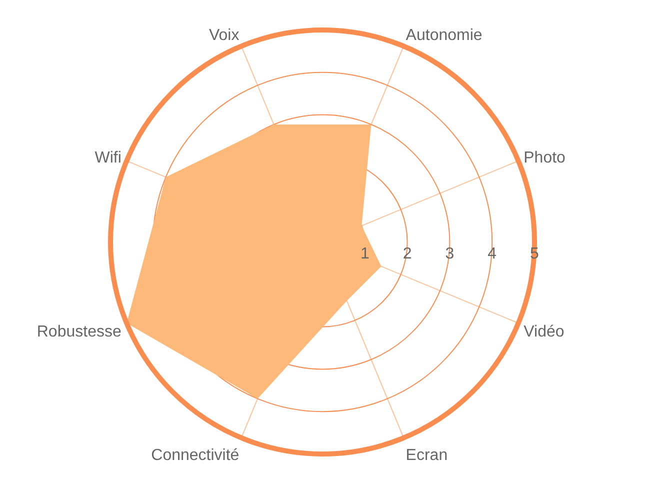 This screenshot has width=645, height=484. I want to click on spoke-label: Connectivité, so click(195, 455).